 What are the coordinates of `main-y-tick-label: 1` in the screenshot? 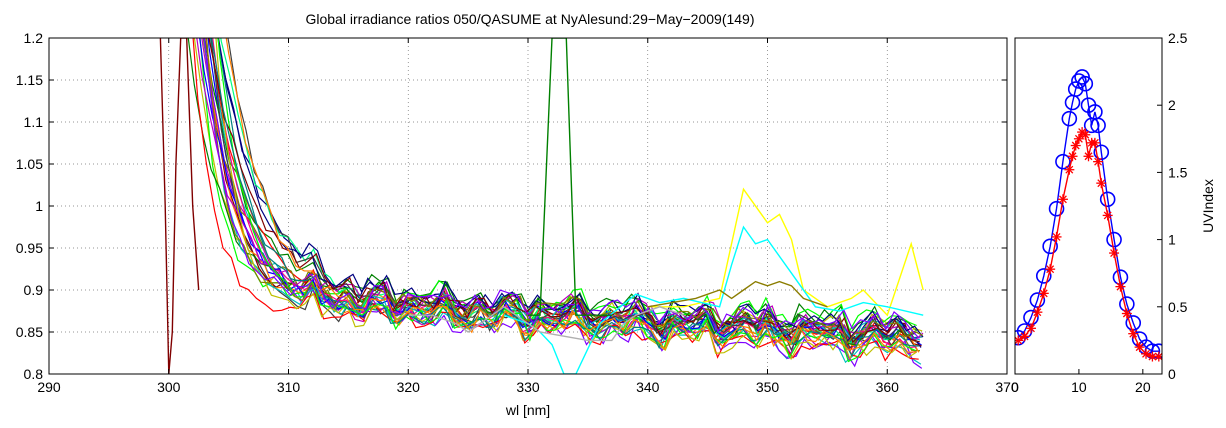 It's located at (39, 206).